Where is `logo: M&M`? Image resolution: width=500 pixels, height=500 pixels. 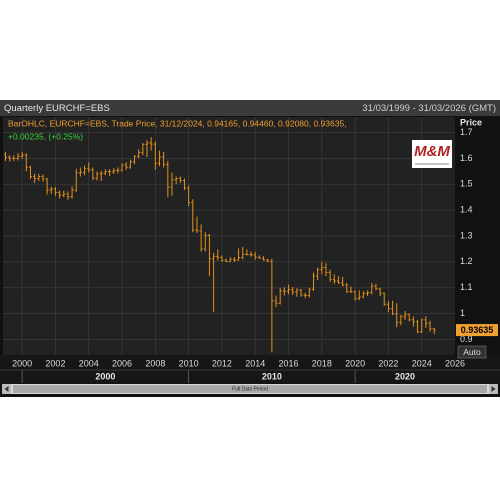 logo: M&M is located at coordinates (432, 151).